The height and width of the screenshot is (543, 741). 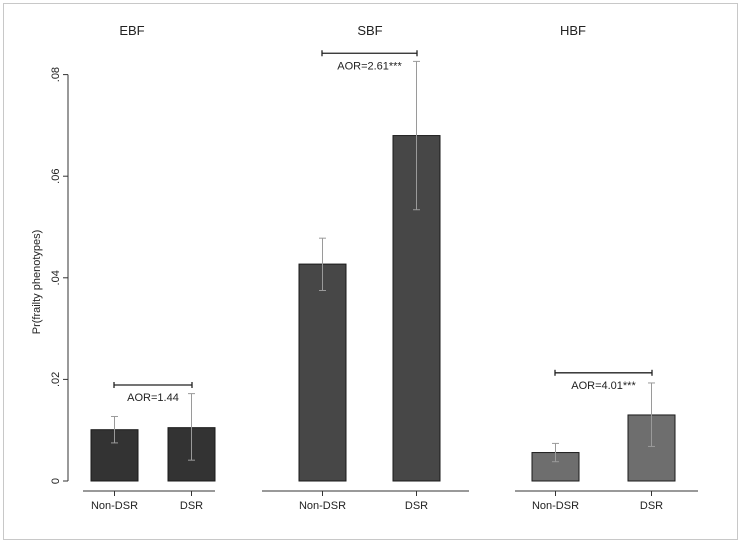 I want to click on annotation: AOR=4.01***, so click(x=603, y=386).